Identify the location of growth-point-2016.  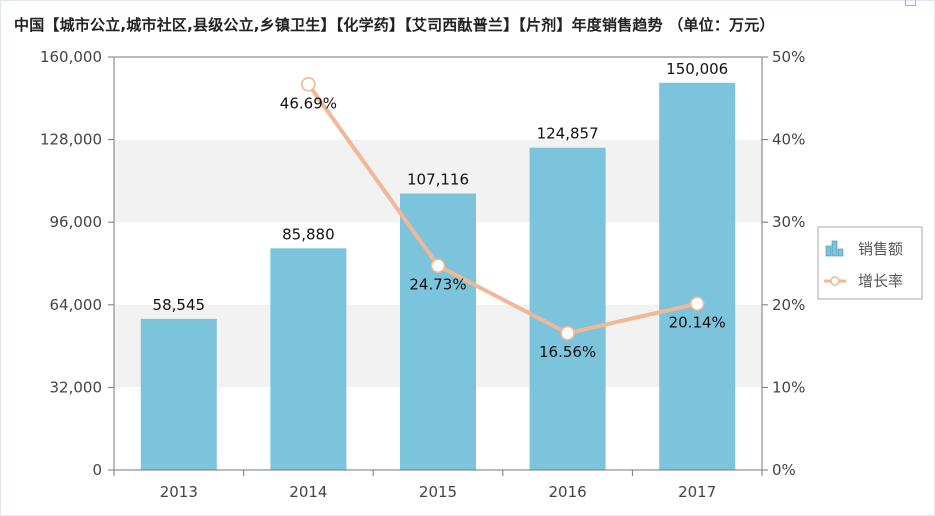
(567, 333).